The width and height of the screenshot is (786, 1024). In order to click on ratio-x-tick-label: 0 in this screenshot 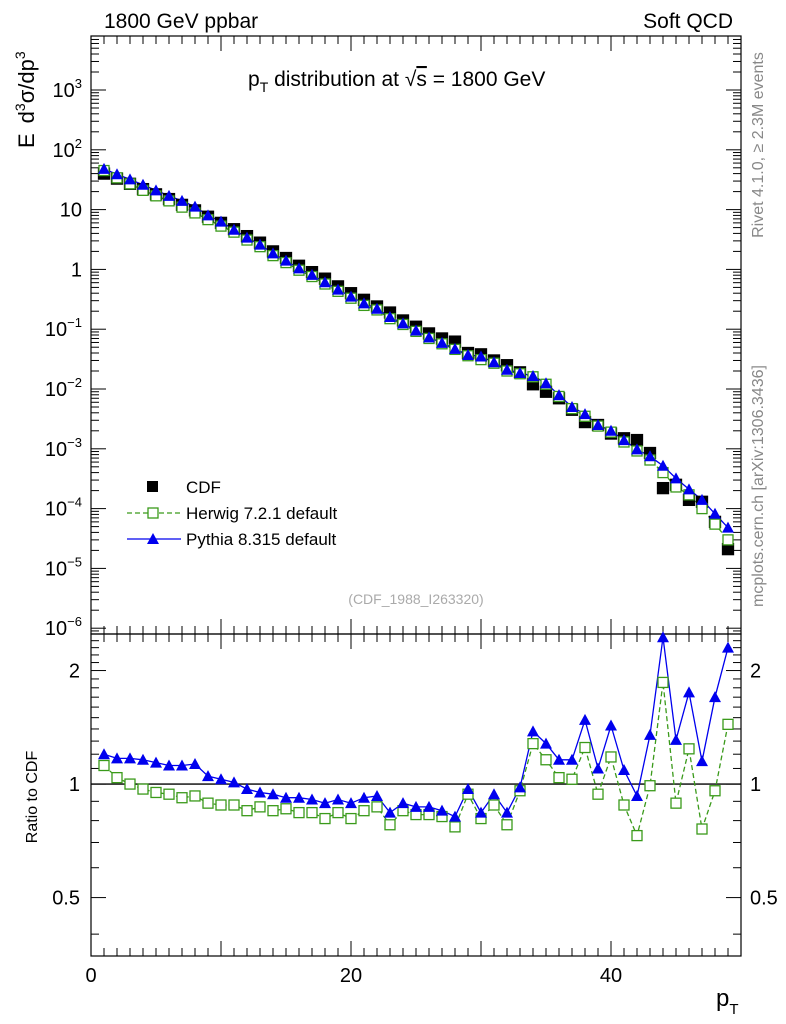, I will do `click(90, 976)`.